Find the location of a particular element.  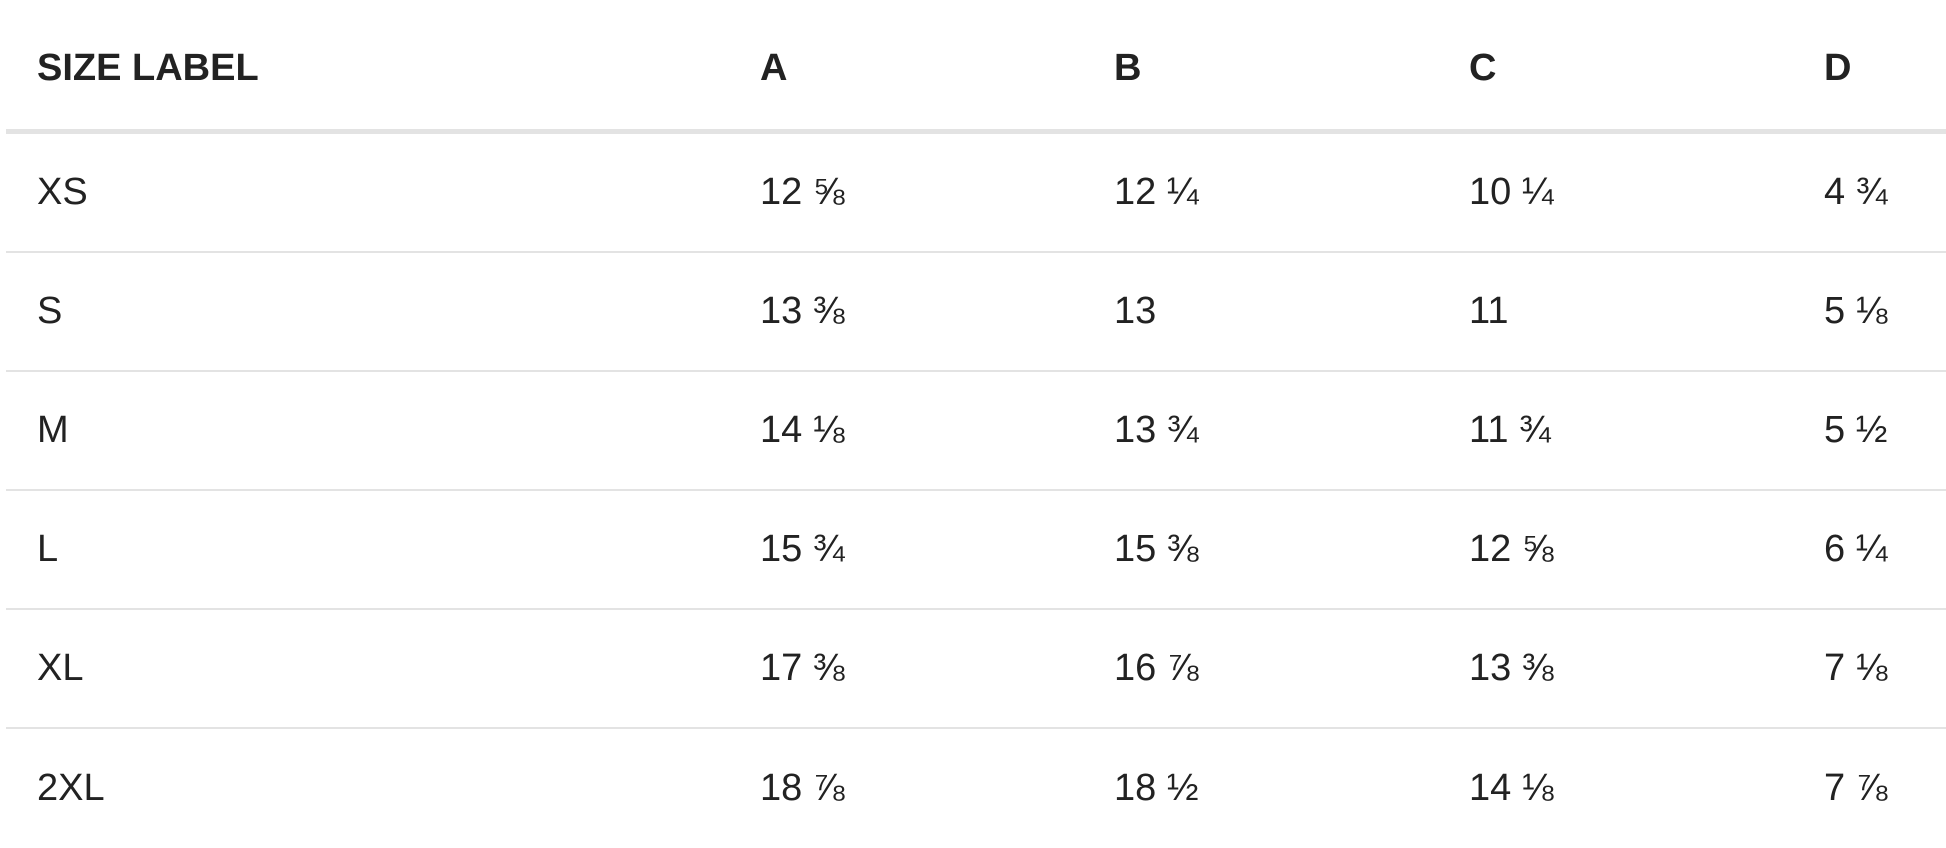

measurement-cell: 18 ½ is located at coordinates (1156, 788).